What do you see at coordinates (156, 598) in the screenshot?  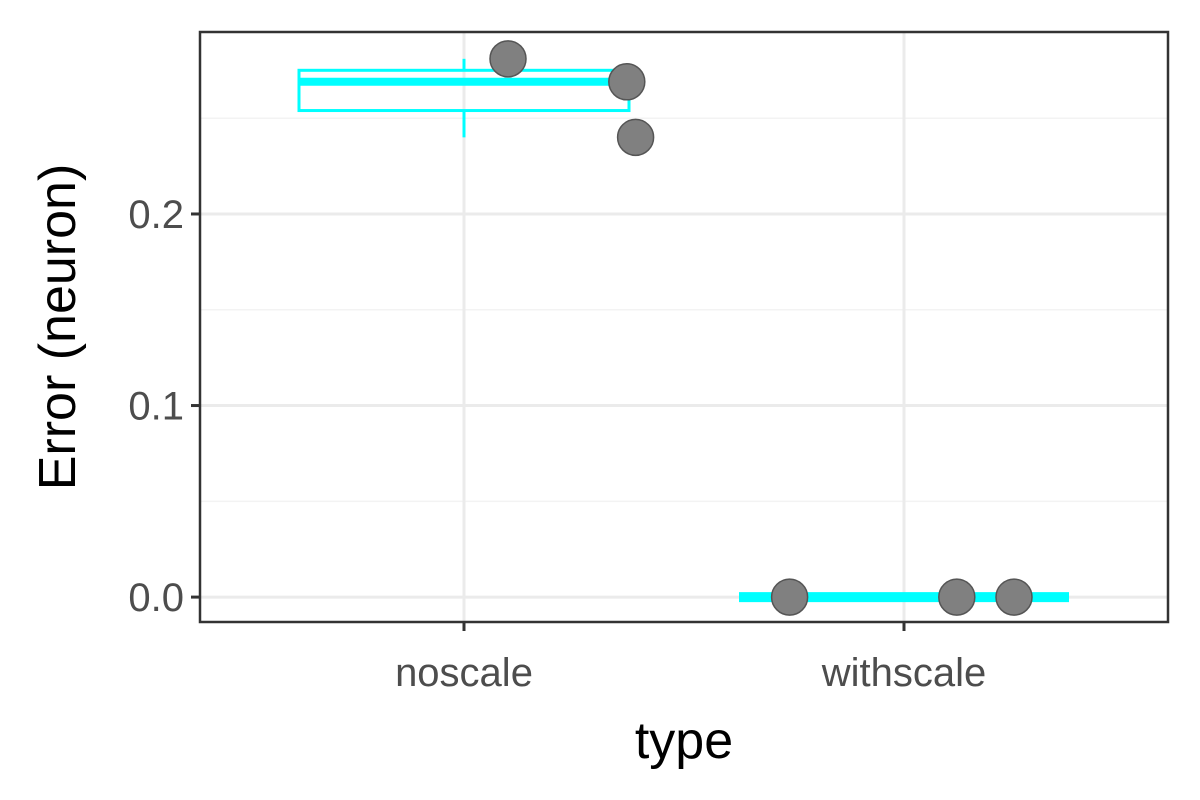 I see `y-tick-label: 0.0` at bounding box center [156, 598].